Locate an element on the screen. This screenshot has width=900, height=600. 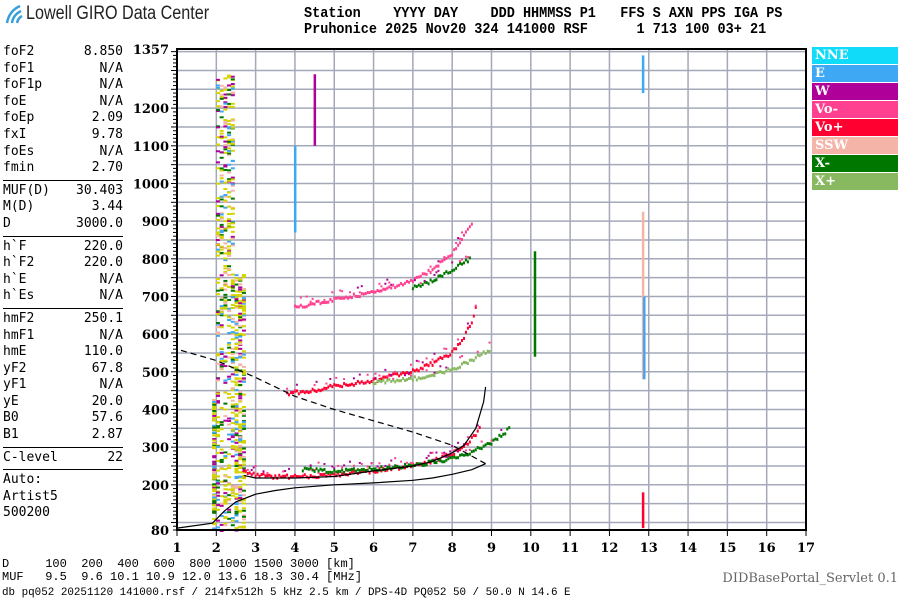
param-row: hmF2 250.1 is located at coordinates (63, 319).